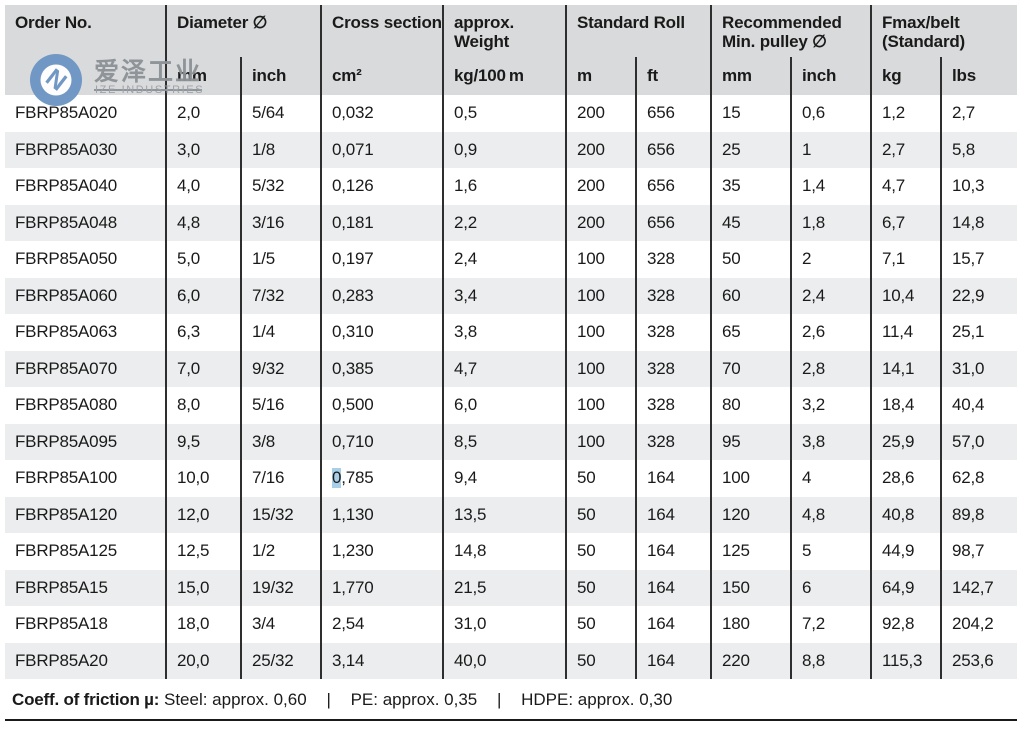  I want to click on order-no-cell: FBRP85A048, so click(85, 222).